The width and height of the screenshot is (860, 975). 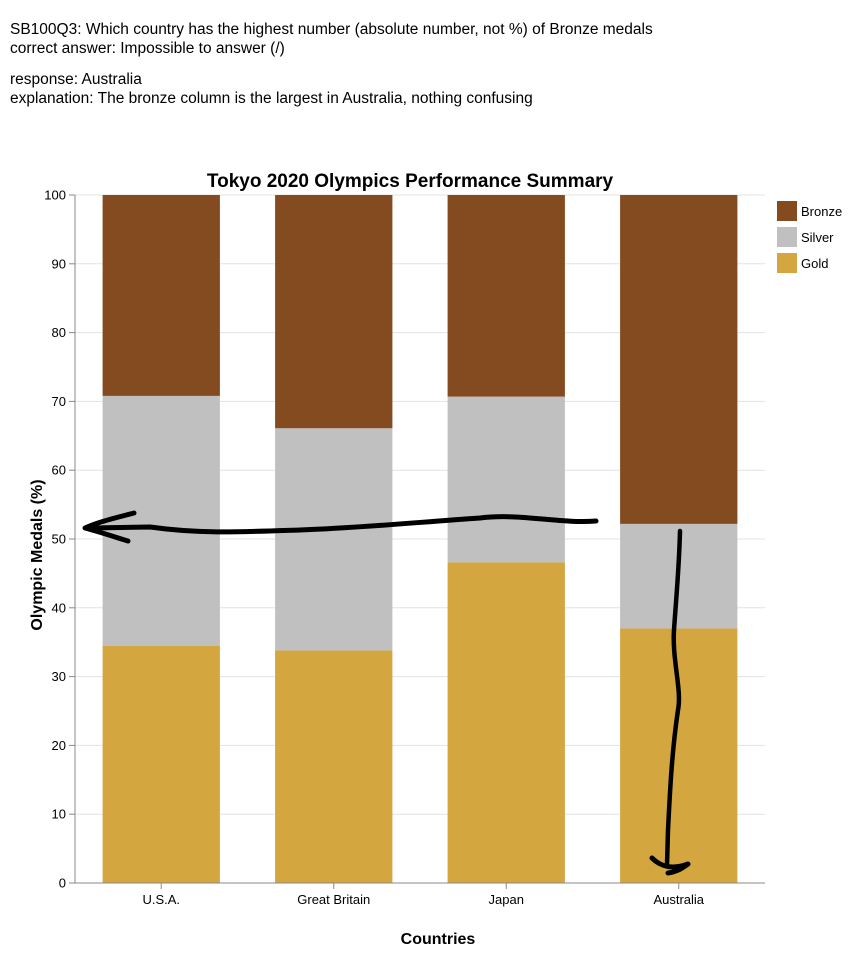 What do you see at coordinates (506, 296) in the screenshot?
I see `bar-bronze-japan` at bounding box center [506, 296].